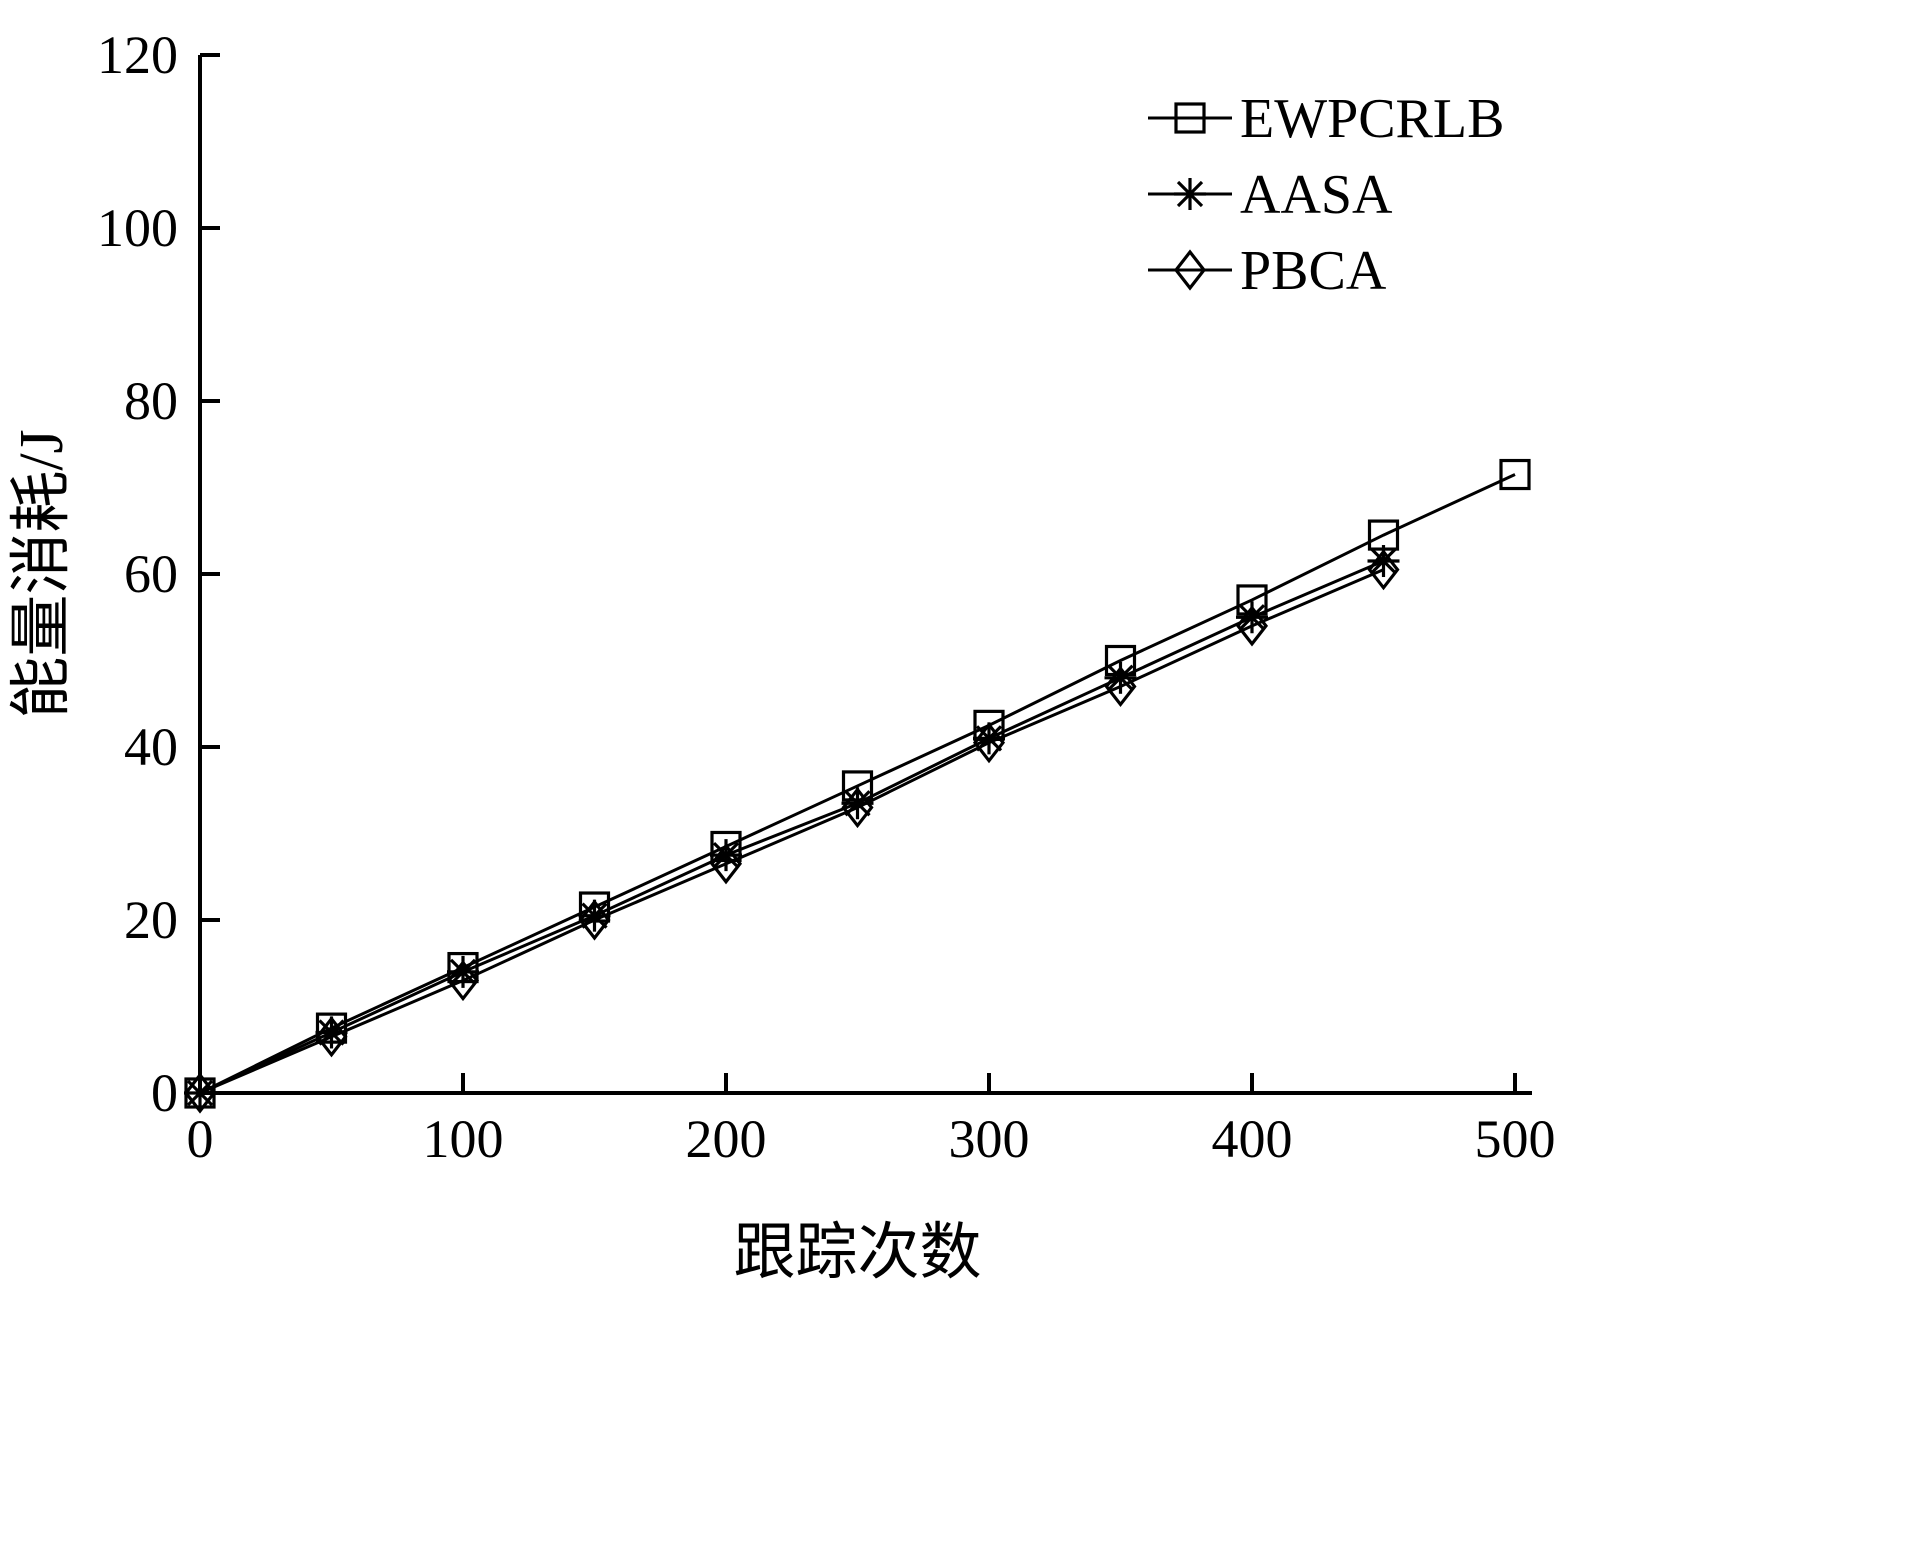 This screenshot has height=1546, width=1917. I want to click on x-tick-label: 400, so click(1252, 1139).